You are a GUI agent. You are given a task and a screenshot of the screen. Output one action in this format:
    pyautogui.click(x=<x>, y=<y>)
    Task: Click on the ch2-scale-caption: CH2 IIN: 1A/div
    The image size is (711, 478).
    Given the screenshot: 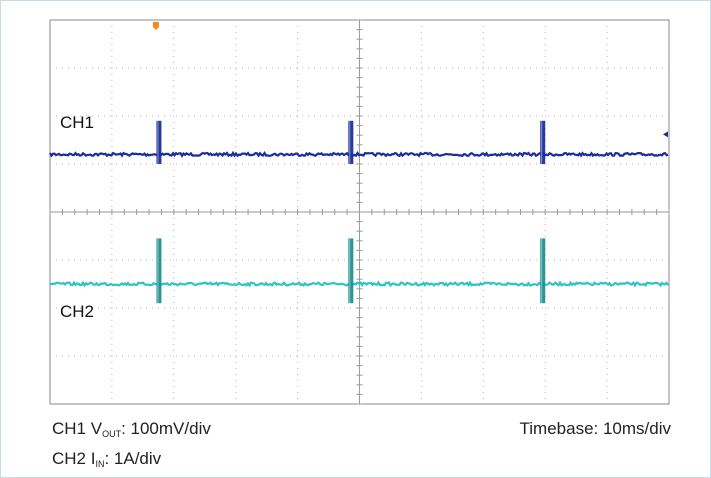 What is the action you would take?
    pyautogui.click(x=106, y=459)
    